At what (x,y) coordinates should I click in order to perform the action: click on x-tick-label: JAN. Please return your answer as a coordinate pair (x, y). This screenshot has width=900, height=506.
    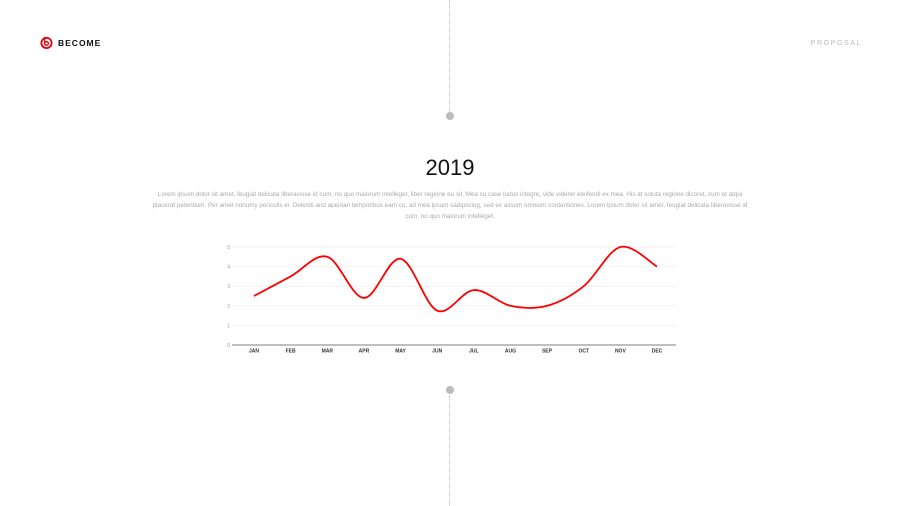
    Looking at the image, I should click on (254, 352).